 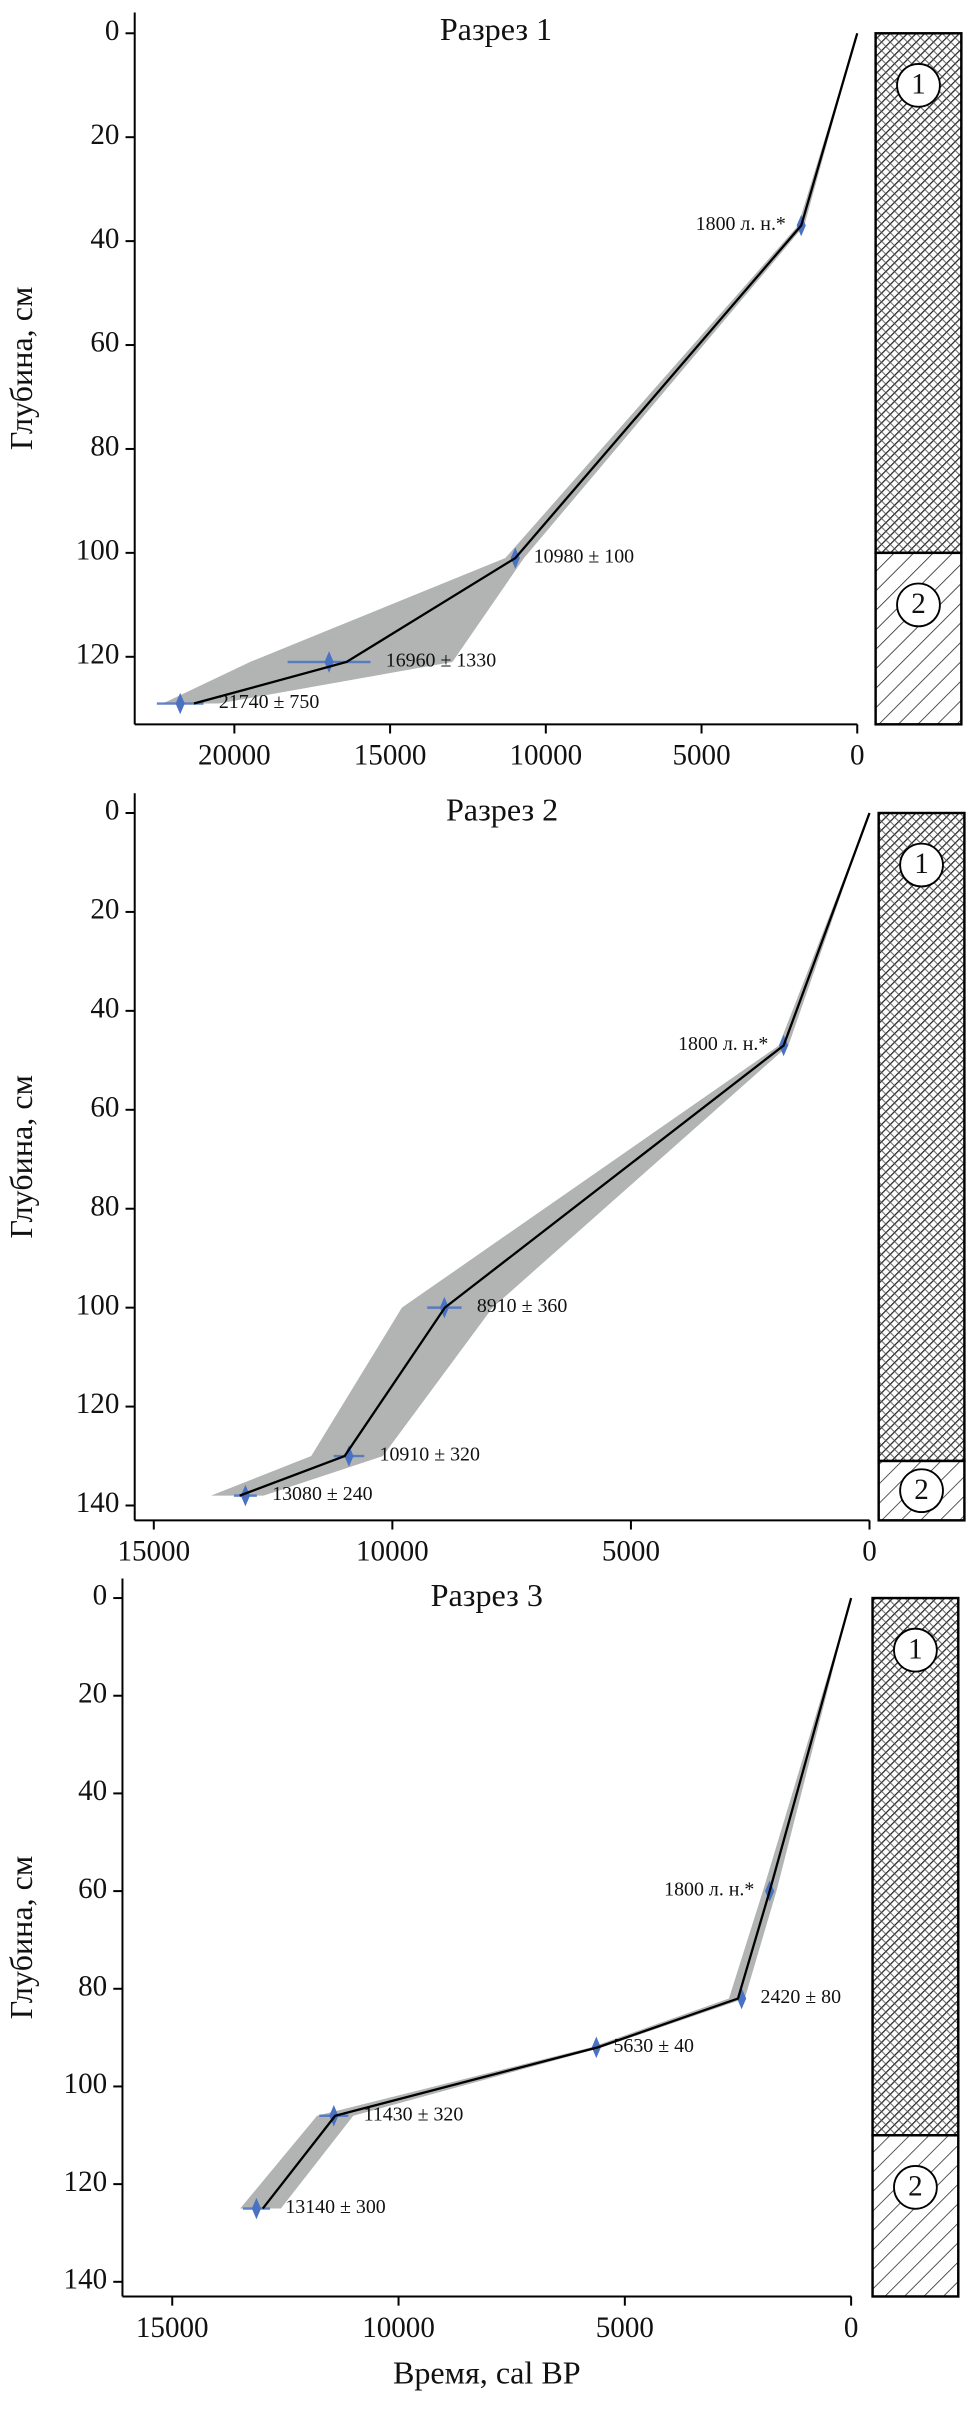 What do you see at coordinates (653, 2046) in the screenshot?
I see `date-label: 5630 ± 40` at bounding box center [653, 2046].